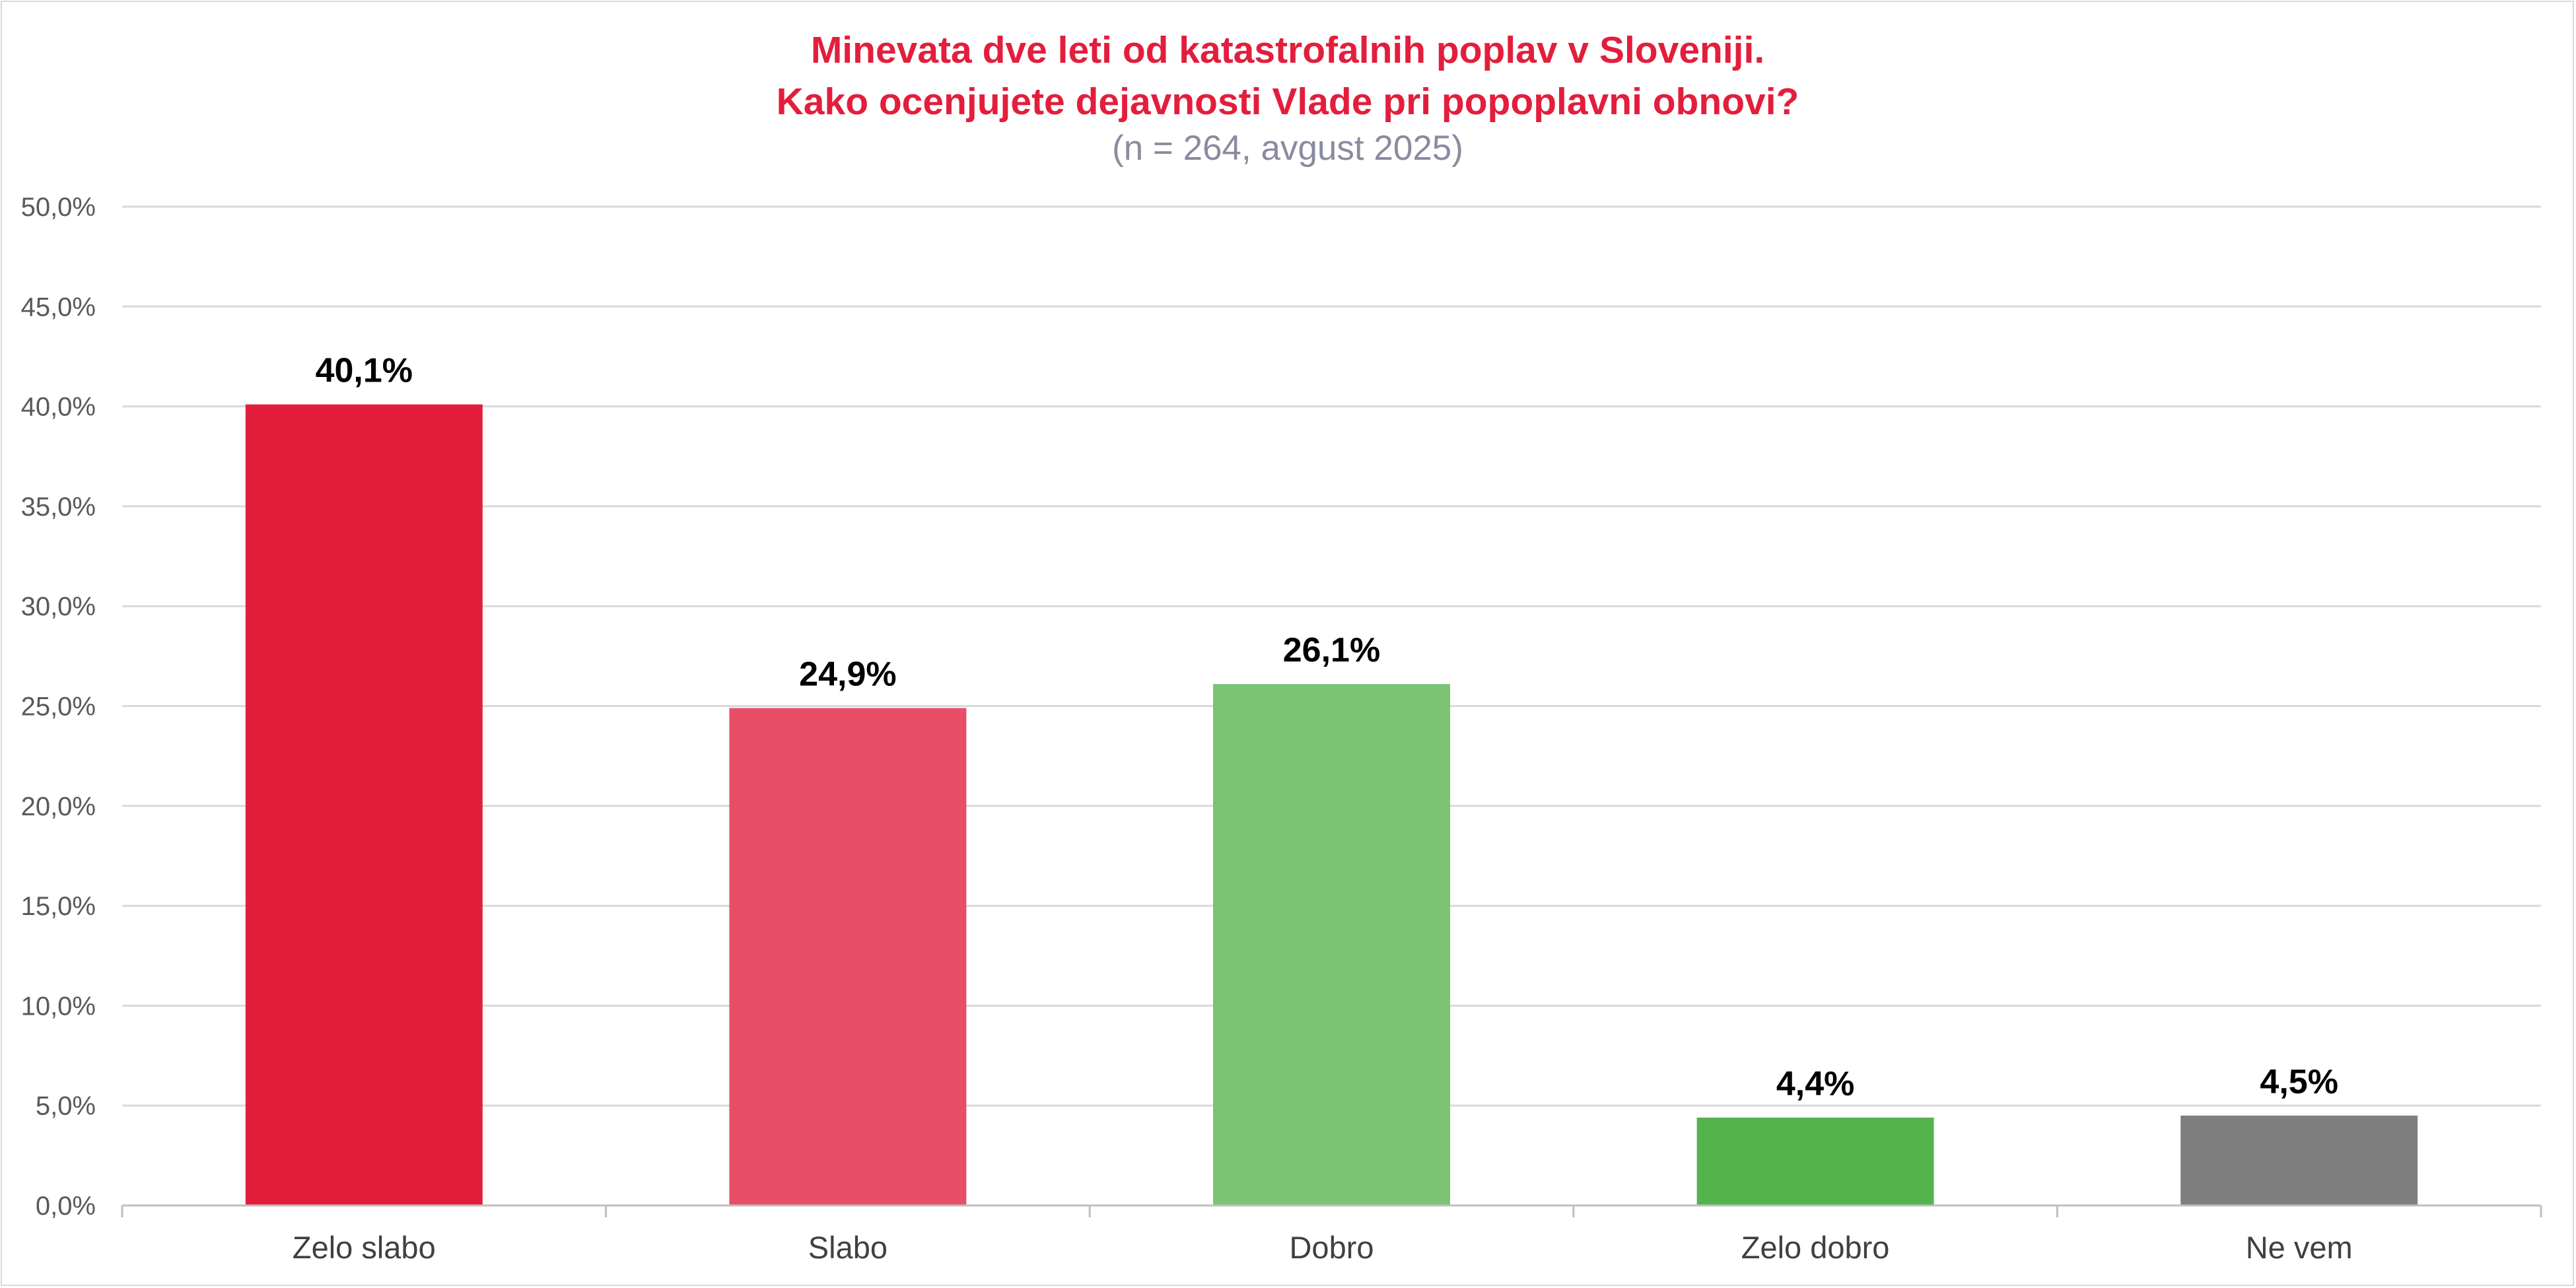  What do you see at coordinates (1816, 1084) in the screenshot?
I see `data-label: 4,4%` at bounding box center [1816, 1084].